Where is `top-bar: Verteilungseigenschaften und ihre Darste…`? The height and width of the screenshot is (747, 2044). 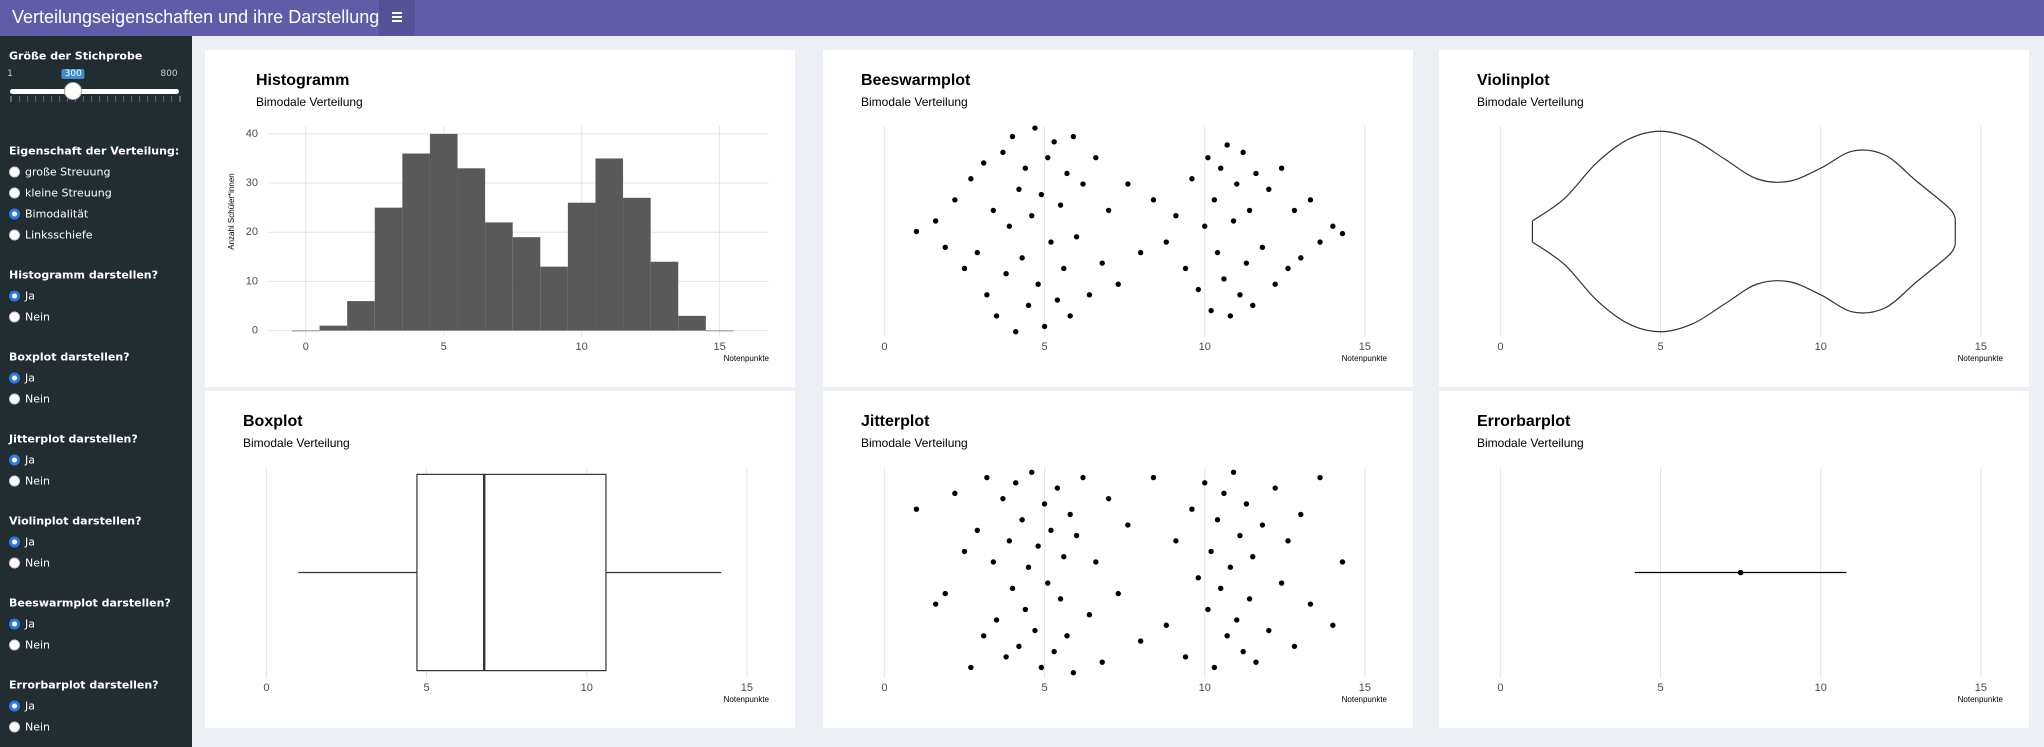 top-bar: Verteilungseigenschaften und ihre Darste… is located at coordinates (1022, 18).